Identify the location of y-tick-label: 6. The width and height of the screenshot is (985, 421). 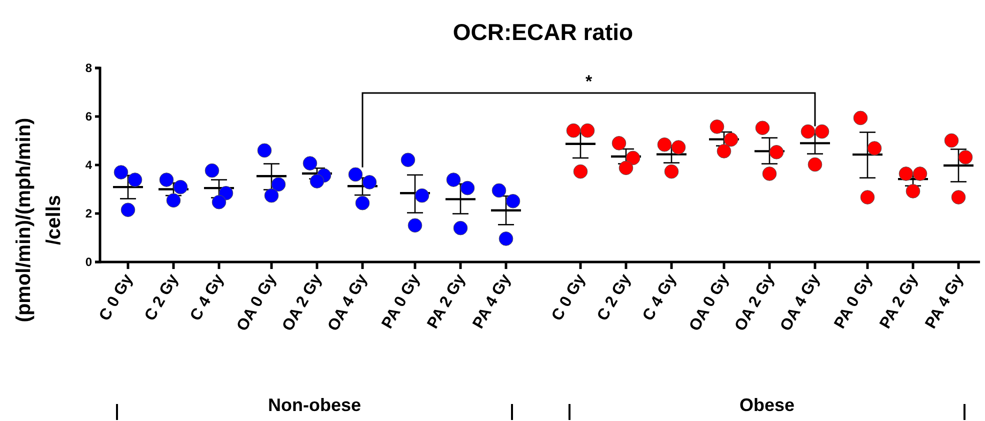
(88, 116).